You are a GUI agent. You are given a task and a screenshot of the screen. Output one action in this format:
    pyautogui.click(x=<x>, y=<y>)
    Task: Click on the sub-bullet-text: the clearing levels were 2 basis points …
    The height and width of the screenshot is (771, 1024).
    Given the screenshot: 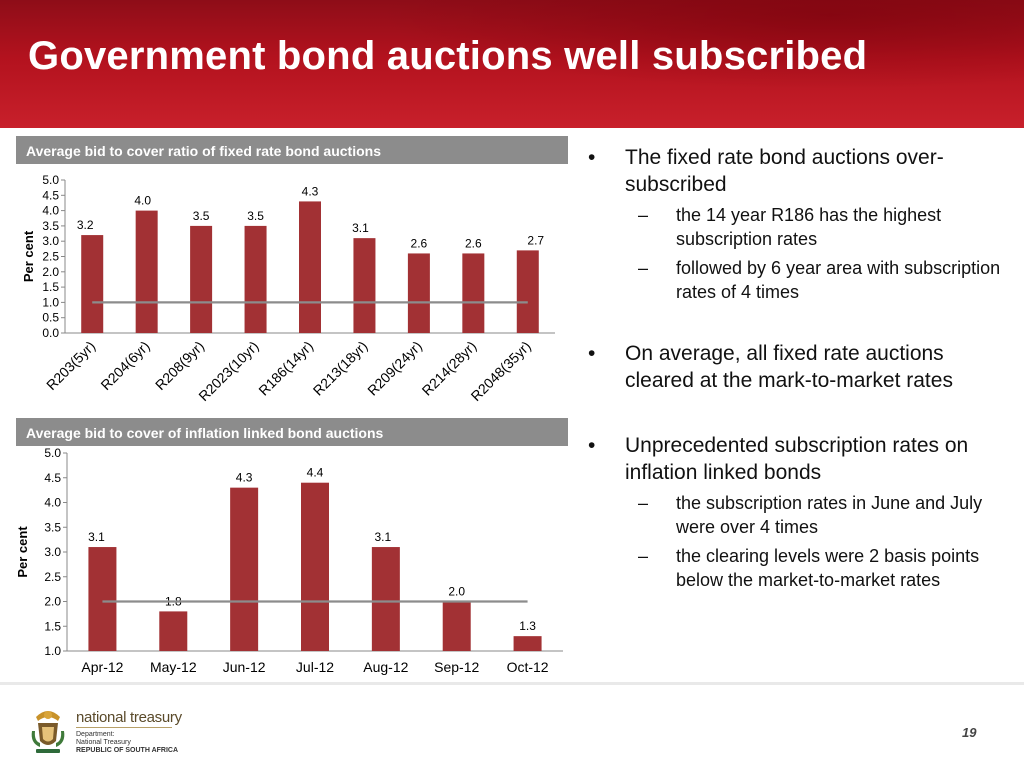 What is the action you would take?
    pyautogui.click(x=828, y=568)
    